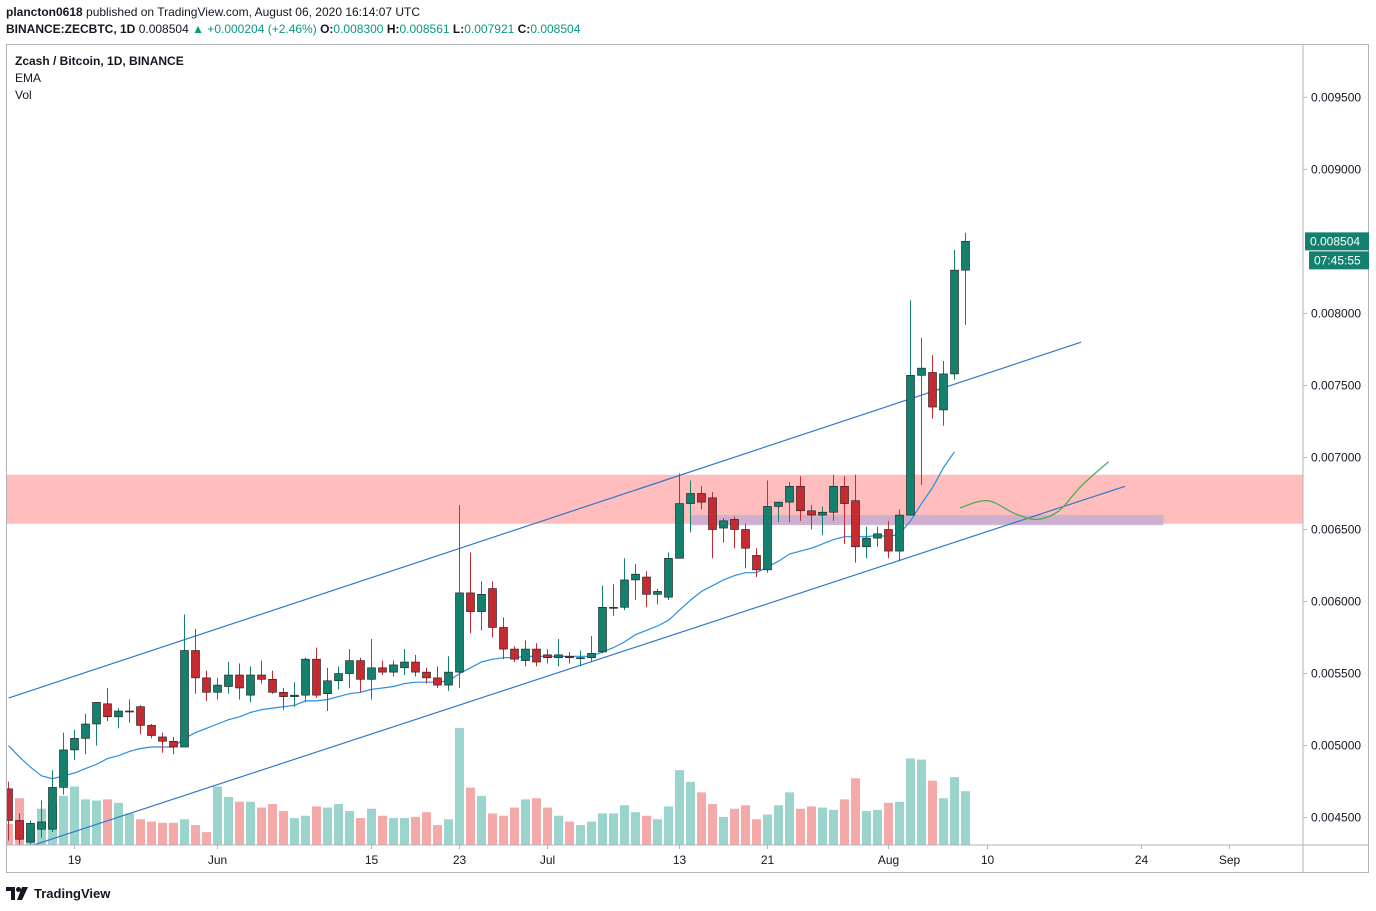  Describe the element at coordinates (44, 12) in the screenshot. I see `publisher-name: plancton0618` at that location.